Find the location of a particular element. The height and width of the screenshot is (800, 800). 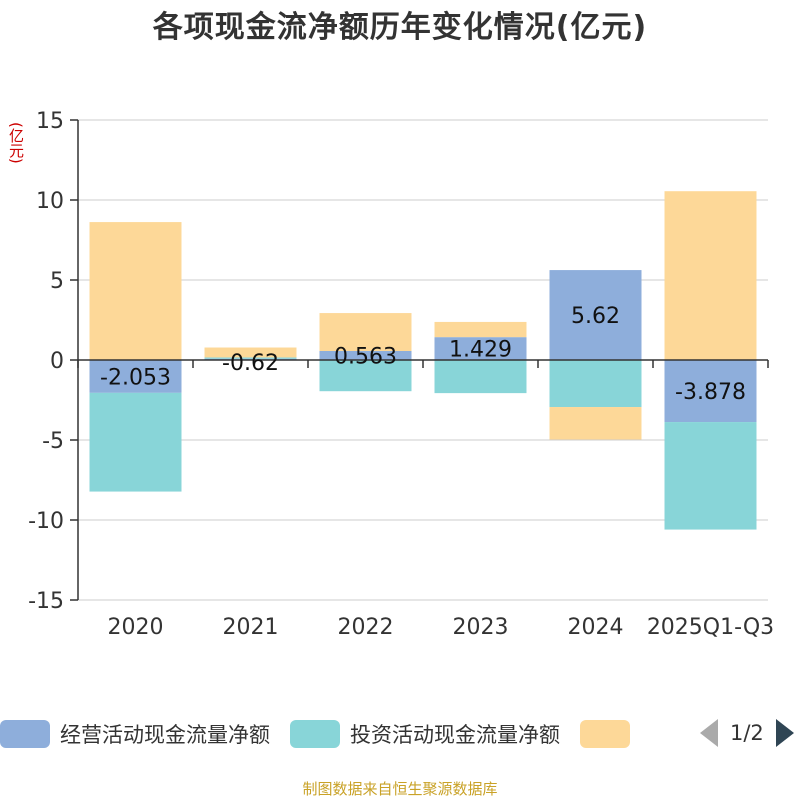

y-tick-label: -10 is located at coordinates (46, 521).